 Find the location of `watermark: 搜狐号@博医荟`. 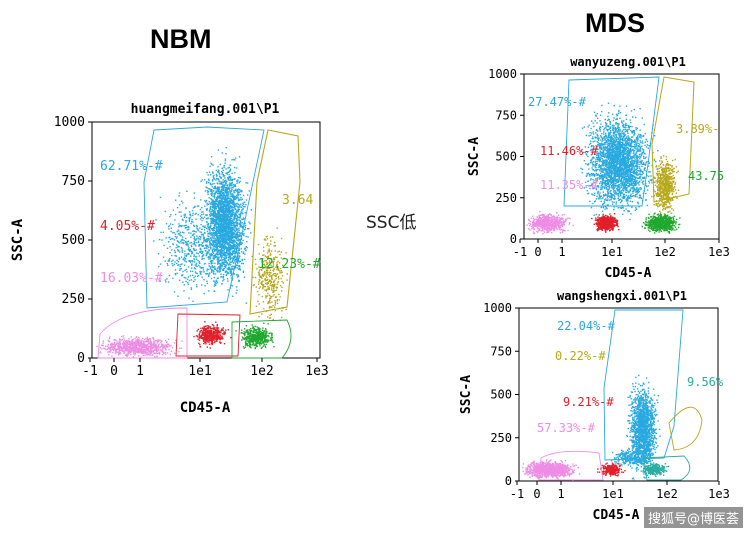

watermark: 搜狐号@博医荟 is located at coordinates (693, 517).